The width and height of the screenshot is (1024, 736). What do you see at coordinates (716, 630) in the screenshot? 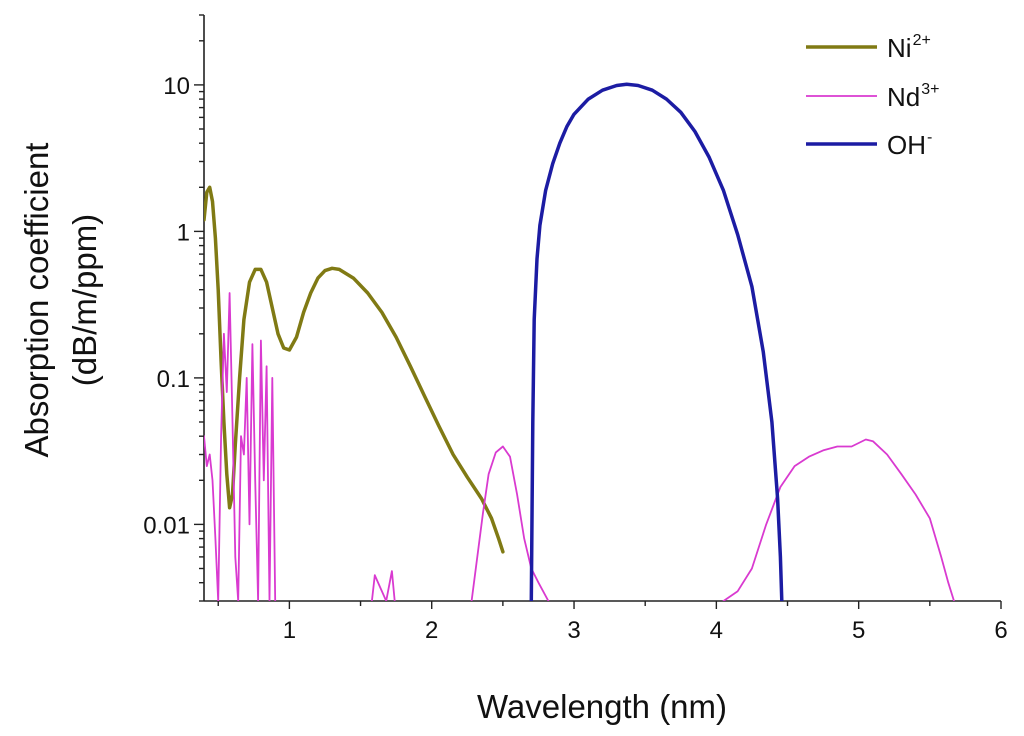
I see `x-tick-label: 4` at bounding box center [716, 630].